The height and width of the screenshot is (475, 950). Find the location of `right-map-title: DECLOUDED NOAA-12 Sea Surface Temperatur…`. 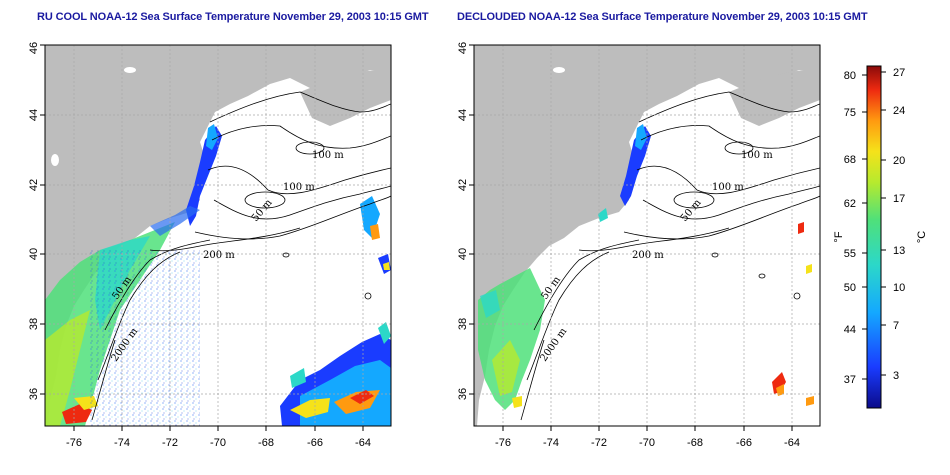

right-map-title: DECLOUDED NOAA-12 Sea Surface Temperatur… is located at coordinates (662, 17).